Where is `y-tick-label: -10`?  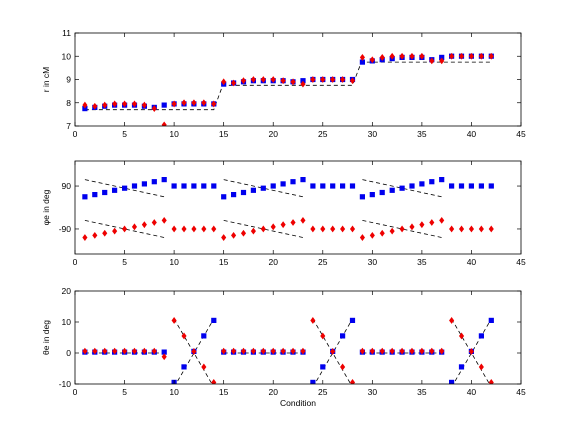
y-tick-label: -10 is located at coordinates (65, 384).